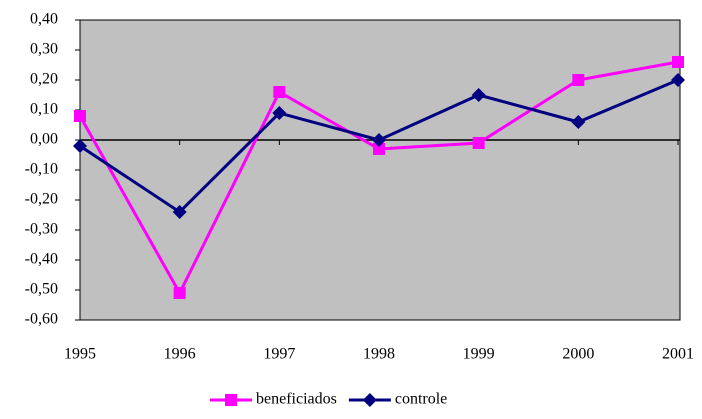  Describe the element at coordinates (44, 19) in the screenshot. I see `y-tick-label: 0,40` at that location.